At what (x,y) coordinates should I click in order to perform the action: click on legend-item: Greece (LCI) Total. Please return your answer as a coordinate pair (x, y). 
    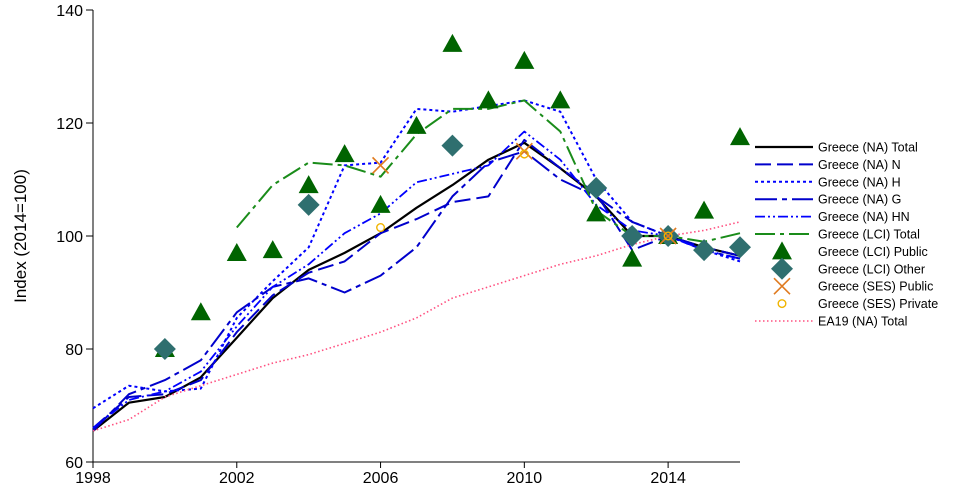
    Looking at the image, I should click on (837, 235).